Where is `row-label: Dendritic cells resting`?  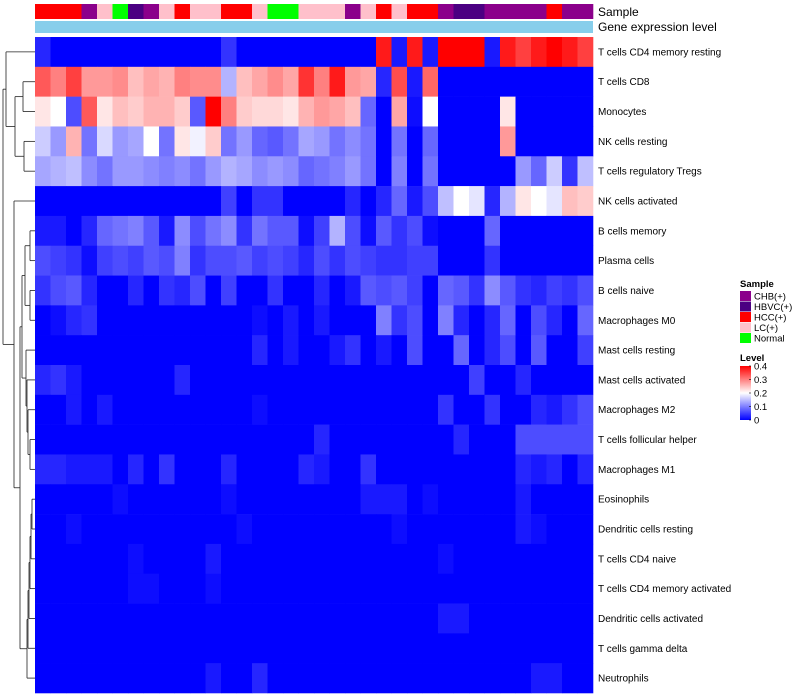
row-label: Dendritic cells resting is located at coordinates (645, 530).